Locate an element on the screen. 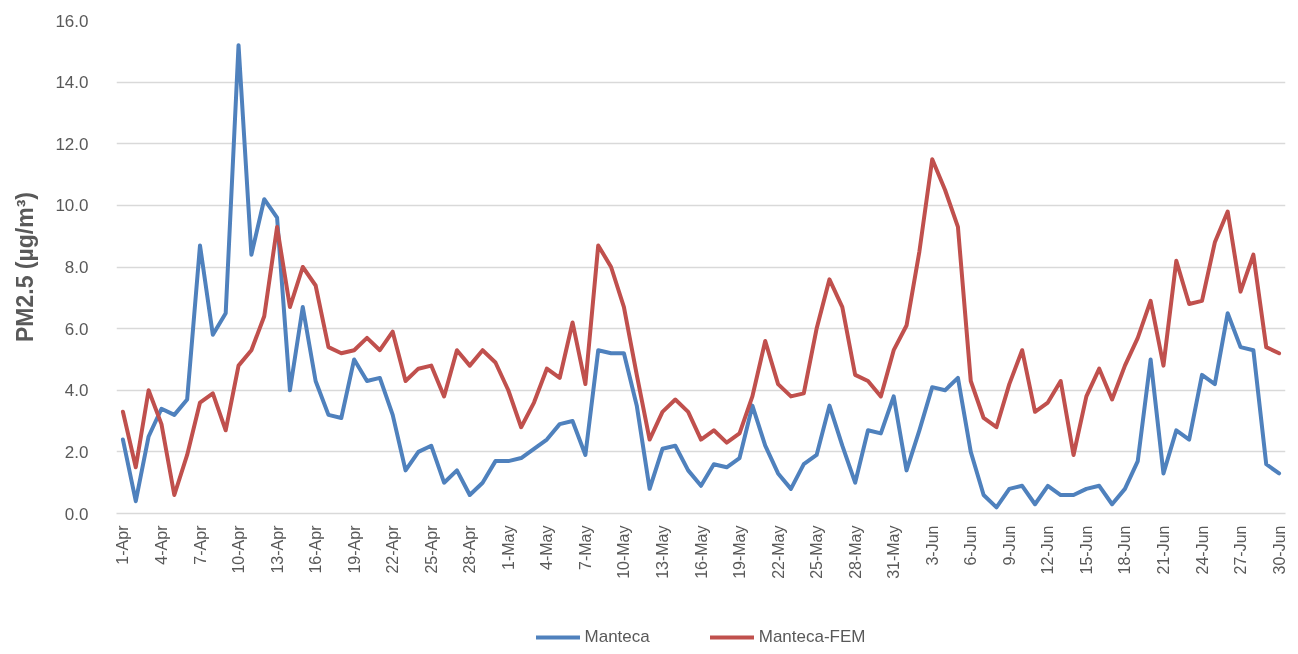 The image size is (1298, 654). y-tick-label: 16.0 is located at coordinates (72, 21).